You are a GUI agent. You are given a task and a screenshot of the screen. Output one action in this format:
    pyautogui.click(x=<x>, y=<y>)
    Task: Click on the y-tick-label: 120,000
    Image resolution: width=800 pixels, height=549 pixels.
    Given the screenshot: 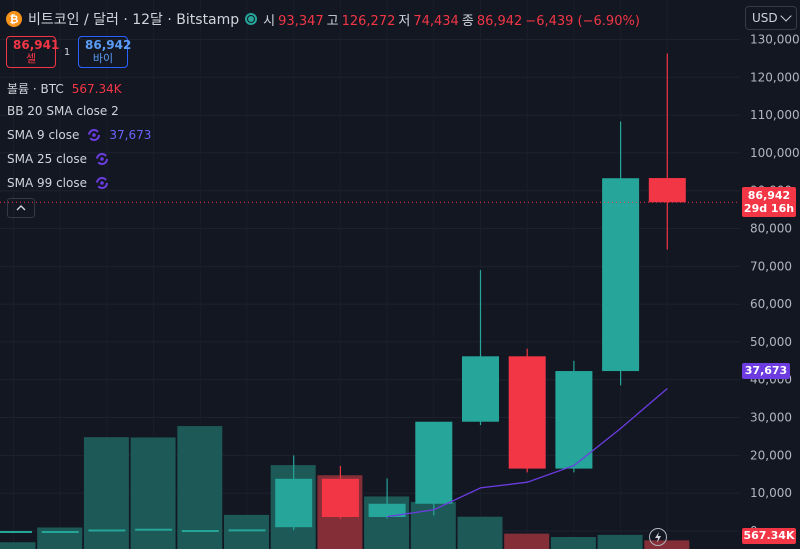 What is the action you would take?
    pyautogui.click(x=775, y=77)
    